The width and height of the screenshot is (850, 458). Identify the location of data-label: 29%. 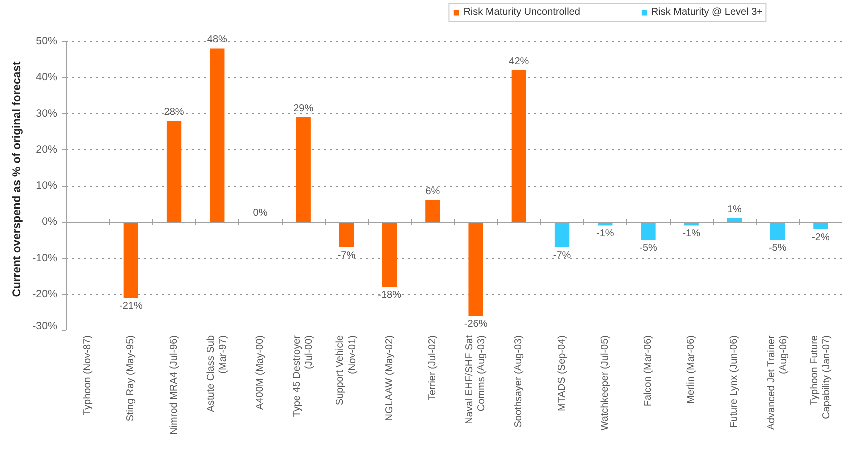
(304, 108).